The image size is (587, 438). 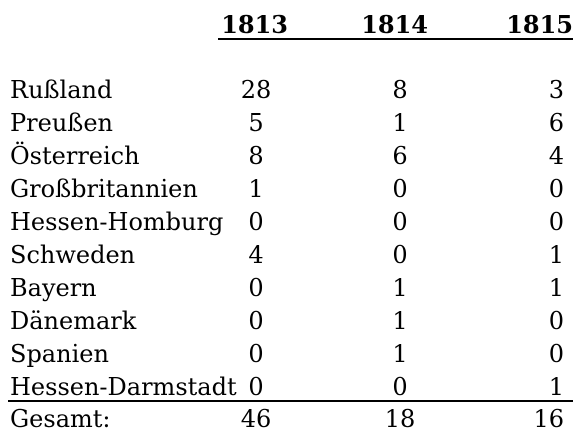 What do you see at coordinates (293, 321) in the screenshot?
I see `table-row: Dänemark 0 1 0` at bounding box center [293, 321].